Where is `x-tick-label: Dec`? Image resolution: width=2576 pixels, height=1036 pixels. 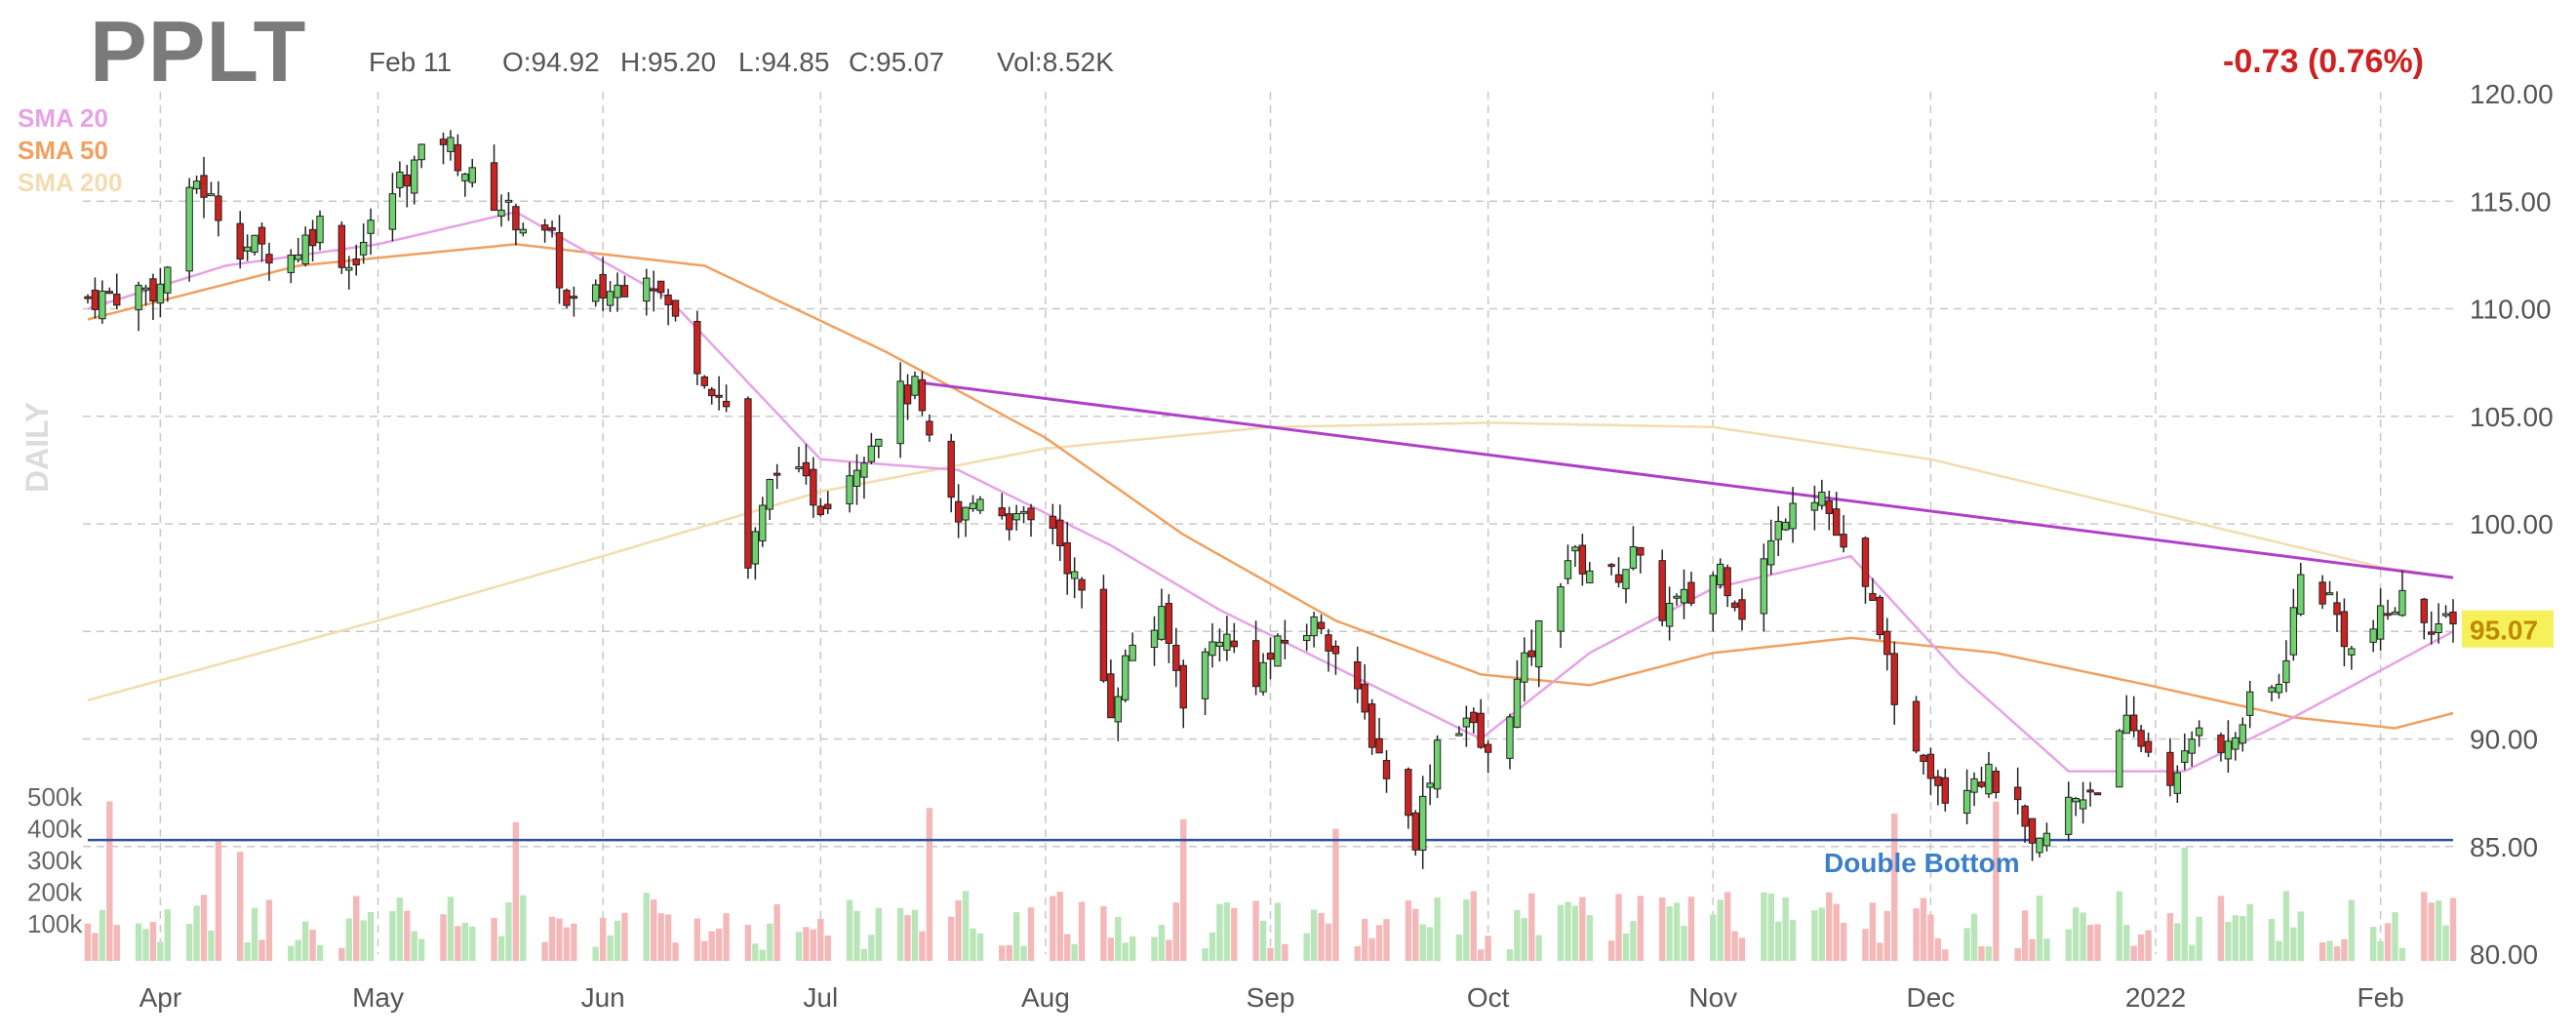
x-tick-label: Dec is located at coordinates (1931, 997).